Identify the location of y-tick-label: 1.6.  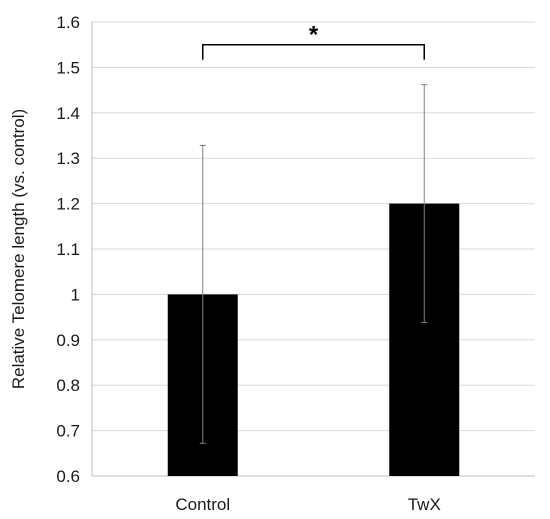
(68, 22).